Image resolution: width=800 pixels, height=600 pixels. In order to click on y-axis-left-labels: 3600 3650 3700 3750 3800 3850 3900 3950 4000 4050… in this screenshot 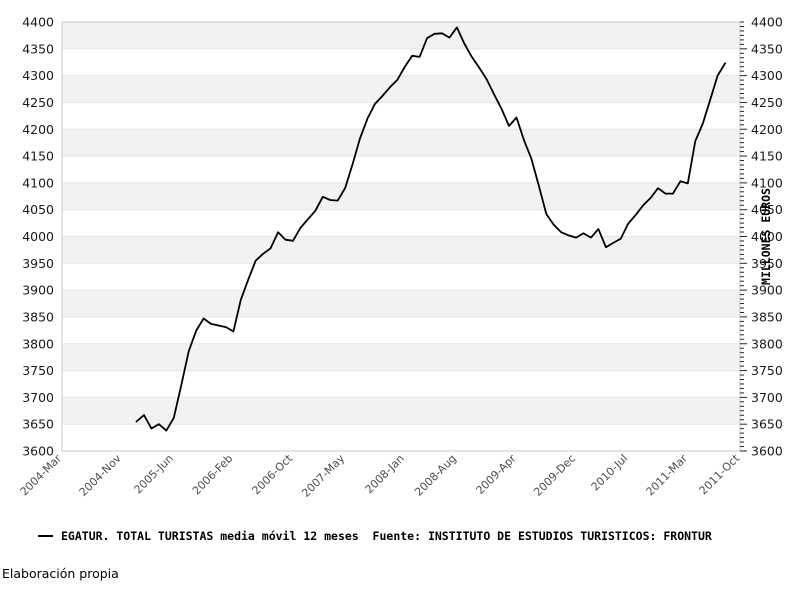, I will do `click(38, 237)`.